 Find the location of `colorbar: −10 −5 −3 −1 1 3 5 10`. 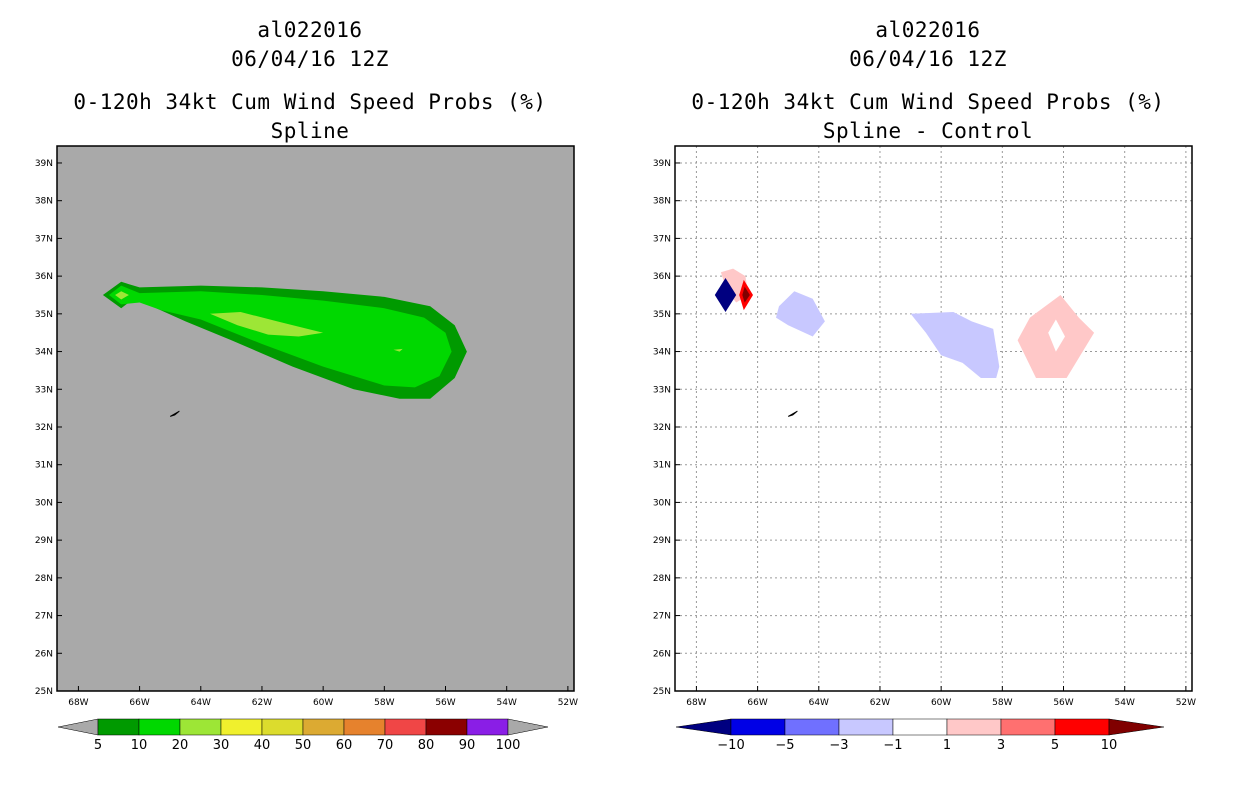

colorbar: −10 −5 −3 −1 1 3 5 10 is located at coordinates (920, 735).